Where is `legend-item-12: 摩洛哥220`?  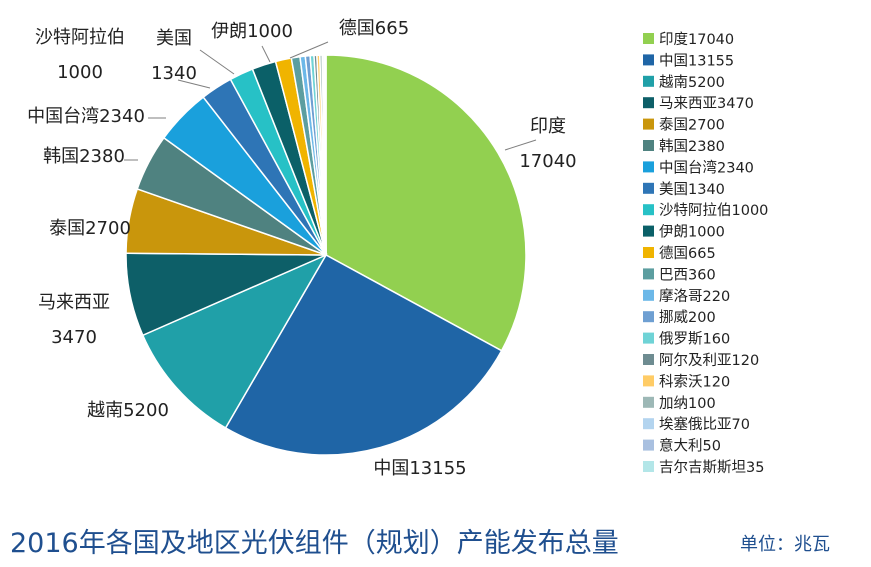 legend-item-12: 摩洛哥220 is located at coordinates (686, 296).